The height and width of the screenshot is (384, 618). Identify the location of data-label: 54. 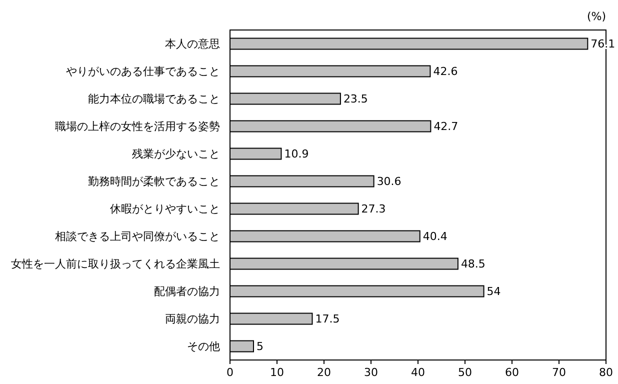
(493, 291).